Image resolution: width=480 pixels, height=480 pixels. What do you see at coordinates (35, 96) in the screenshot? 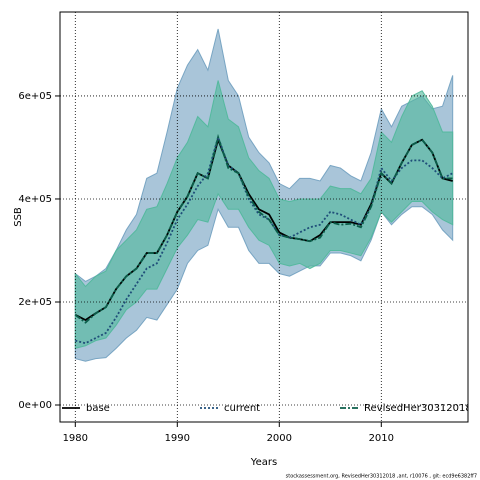
I see `y-tick-label: 6e+05` at bounding box center [35, 96].